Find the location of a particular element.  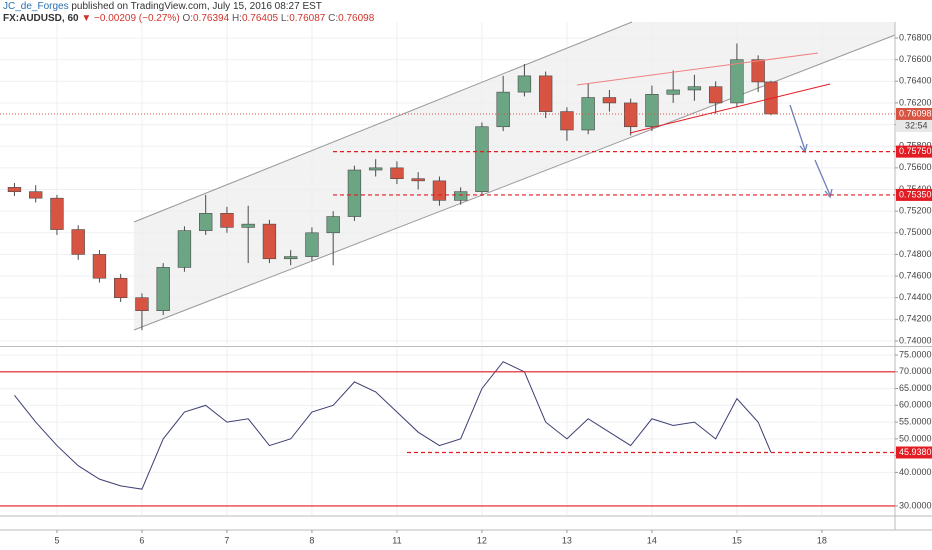

ohlc-value: 0.76405 is located at coordinates (260, 18).